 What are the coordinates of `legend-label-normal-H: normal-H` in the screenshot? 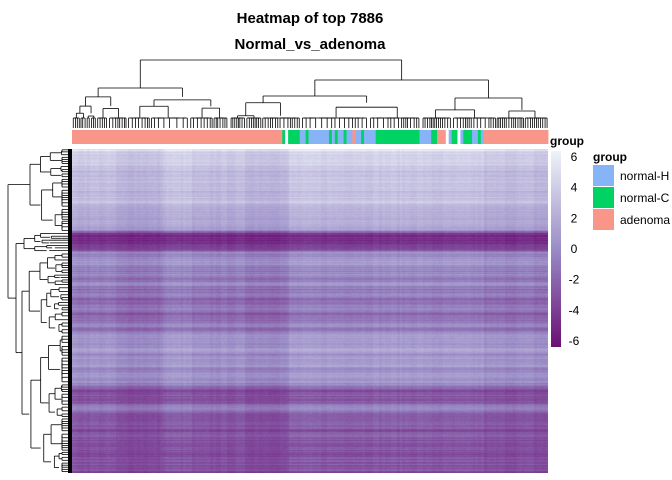 It's located at (644, 176).